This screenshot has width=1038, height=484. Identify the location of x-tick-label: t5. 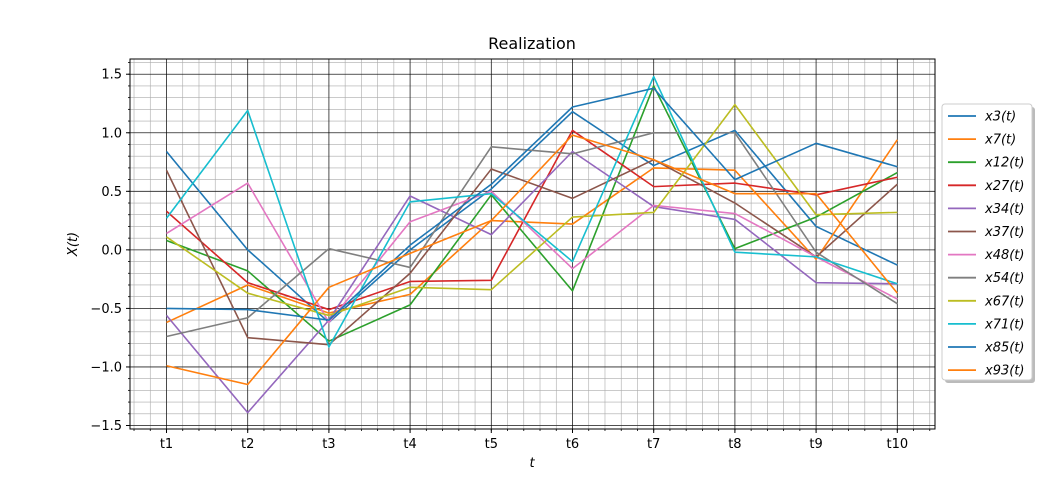
(491, 444).